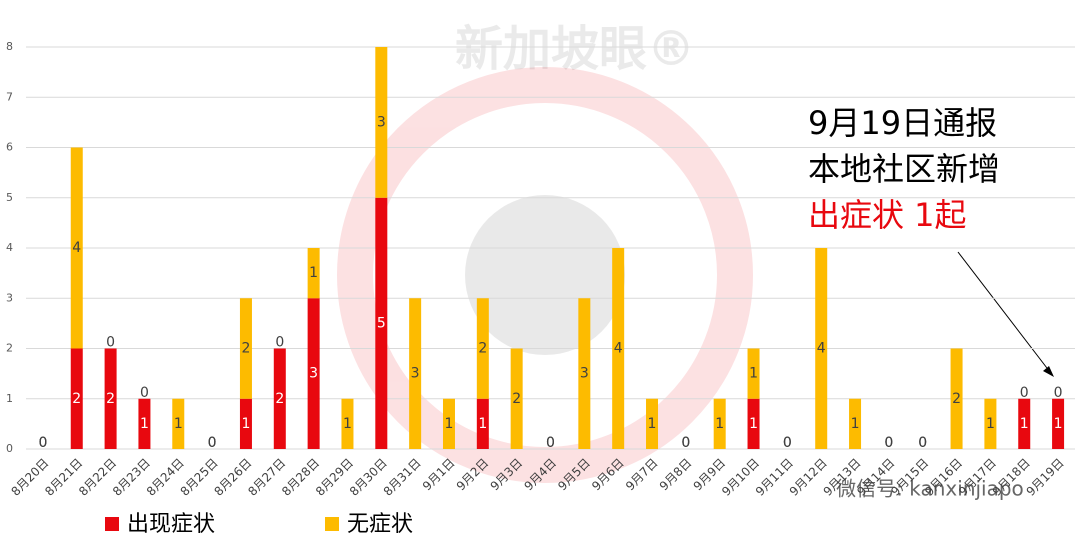  What do you see at coordinates (9, 297) in the screenshot?
I see `y-tick-label: 3` at bounding box center [9, 297].